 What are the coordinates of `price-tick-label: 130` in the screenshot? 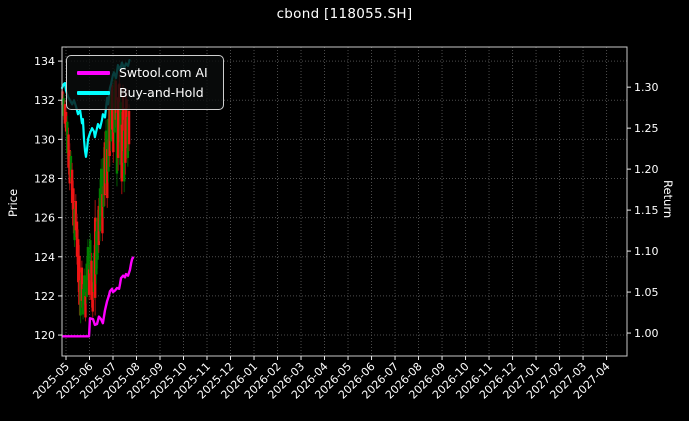 It's located at (44, 139).